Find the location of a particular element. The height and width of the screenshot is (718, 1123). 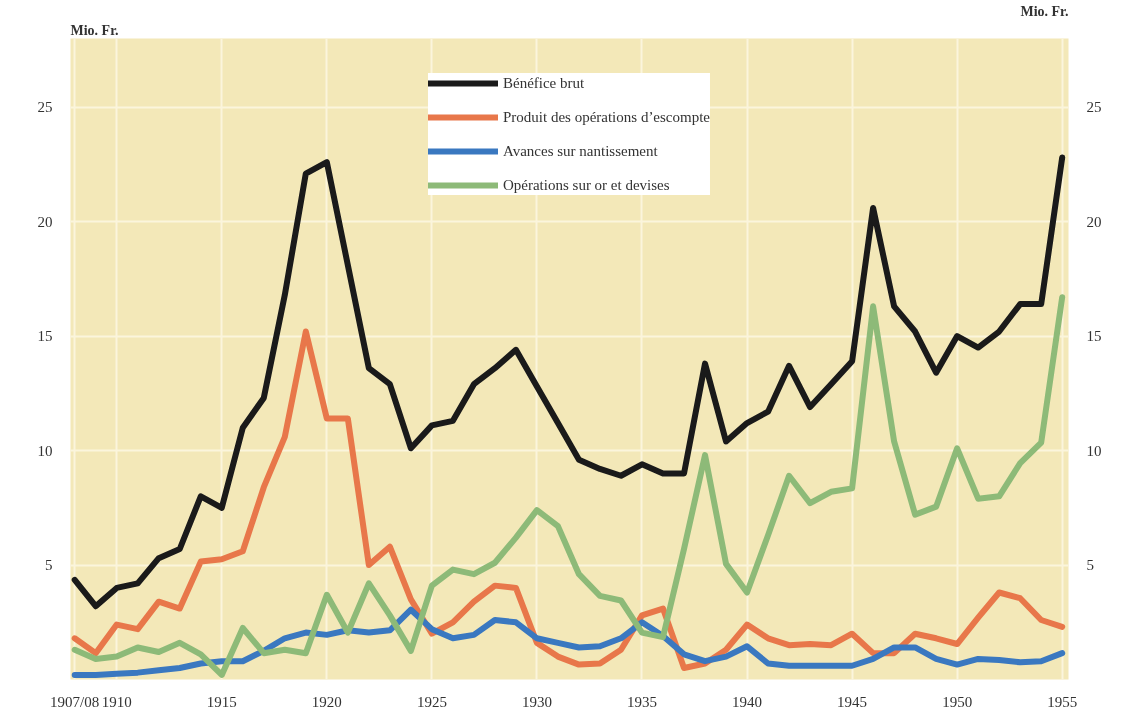

y-tick-label: 15 is located at coordinates (45, 336).